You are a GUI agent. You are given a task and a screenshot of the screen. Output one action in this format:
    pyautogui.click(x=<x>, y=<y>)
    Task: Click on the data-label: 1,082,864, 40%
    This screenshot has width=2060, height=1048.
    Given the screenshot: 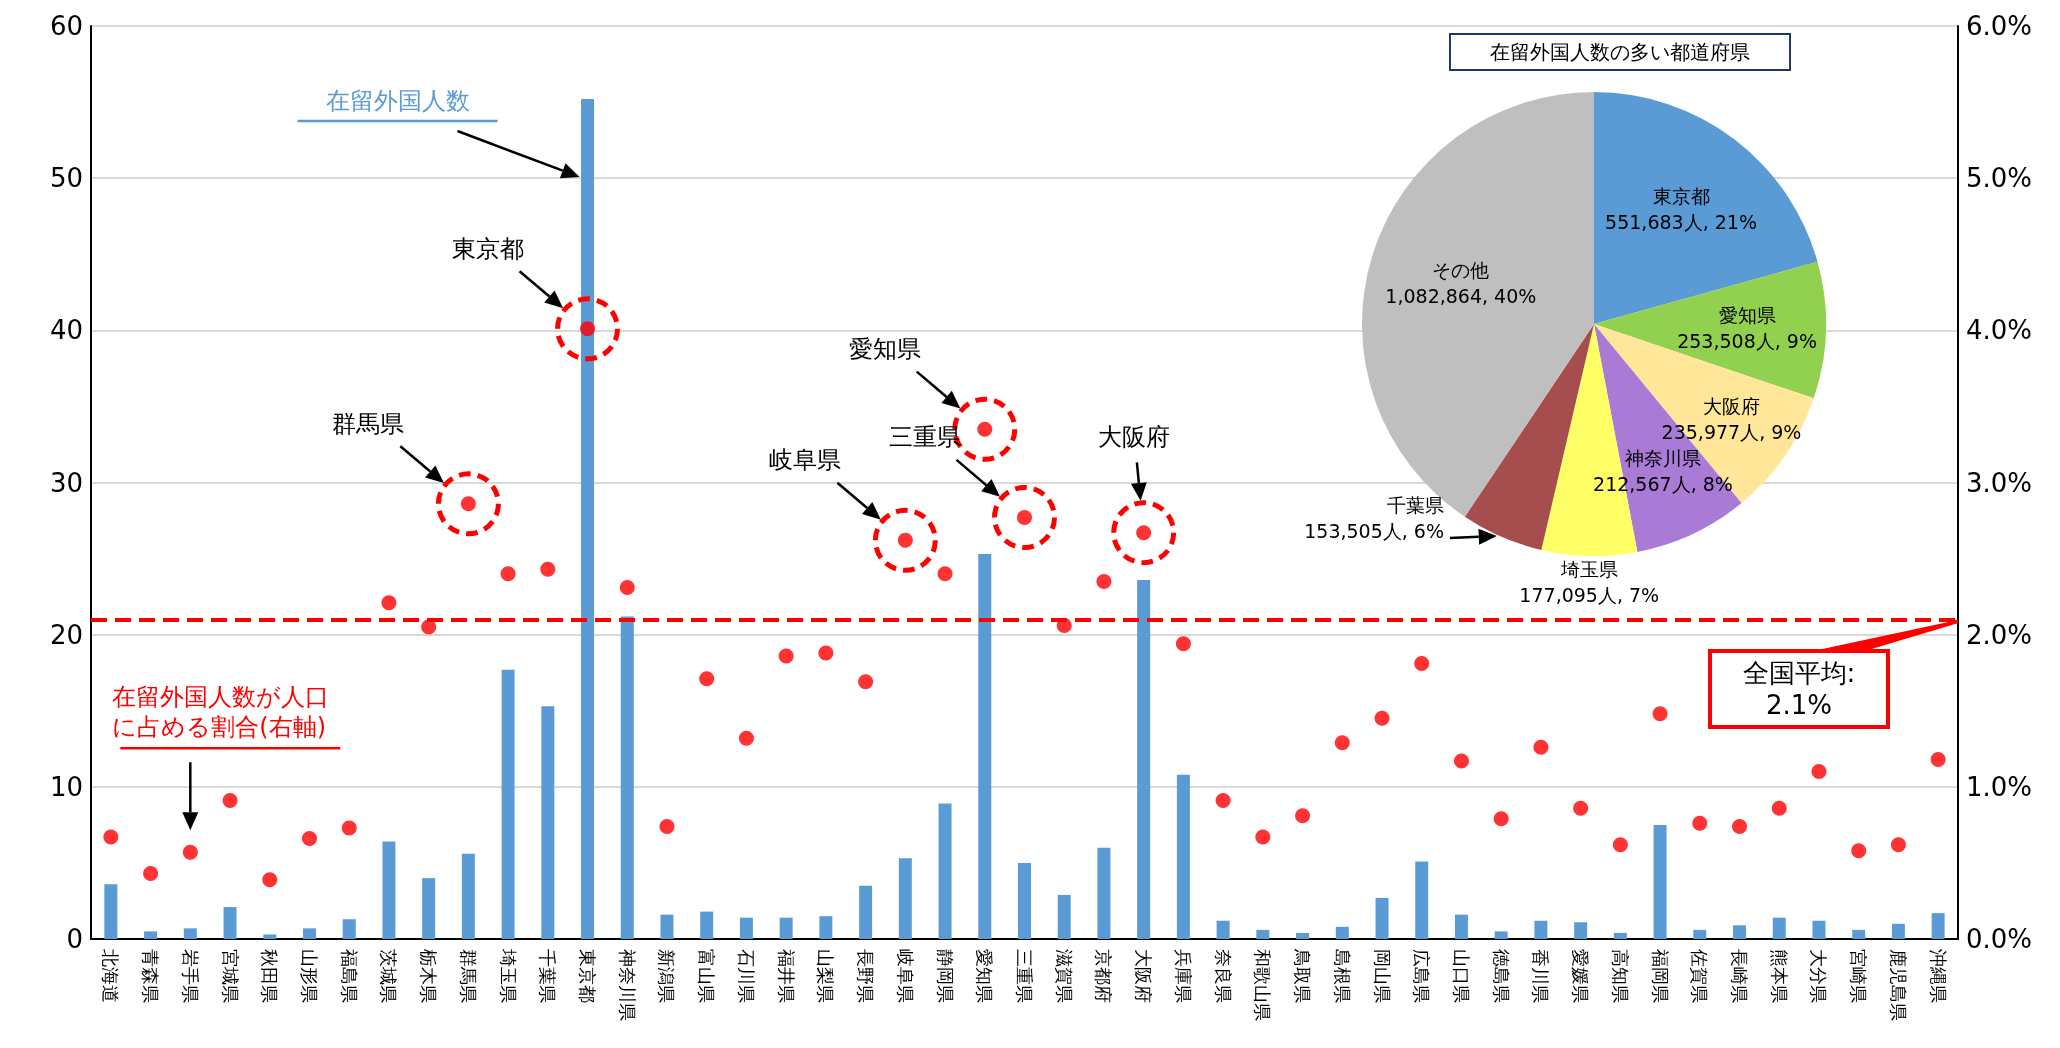 What is the action you would take?
    pyautogui.click(x=1461, y=296)
    